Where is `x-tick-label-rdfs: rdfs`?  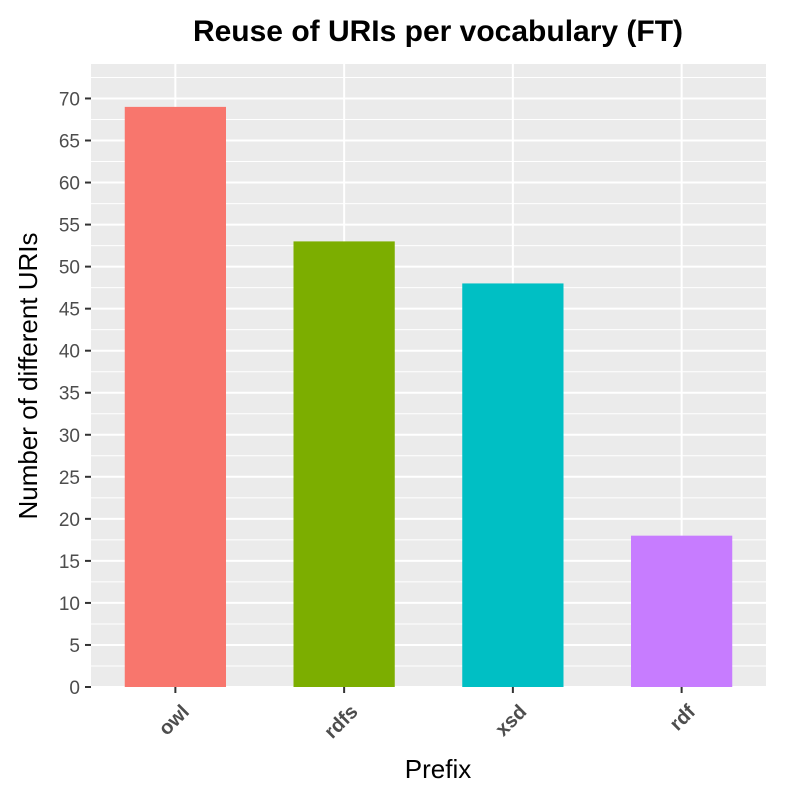 x-tick-label-rdfs: rdfs is located at coordinates (341, 722).